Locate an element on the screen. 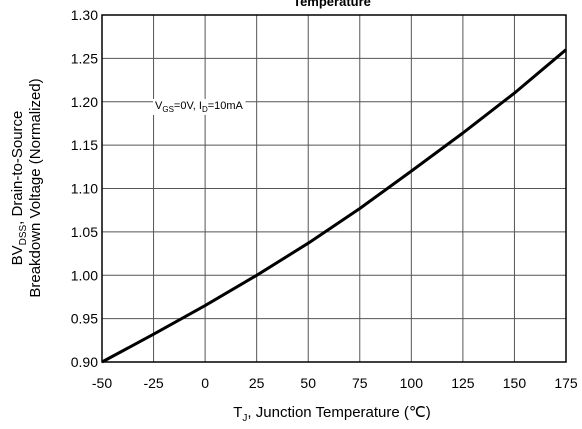 The image size is (582, 429). y-axis-label-rest: , Drain-to-Source is located at coordinates (17, 168).